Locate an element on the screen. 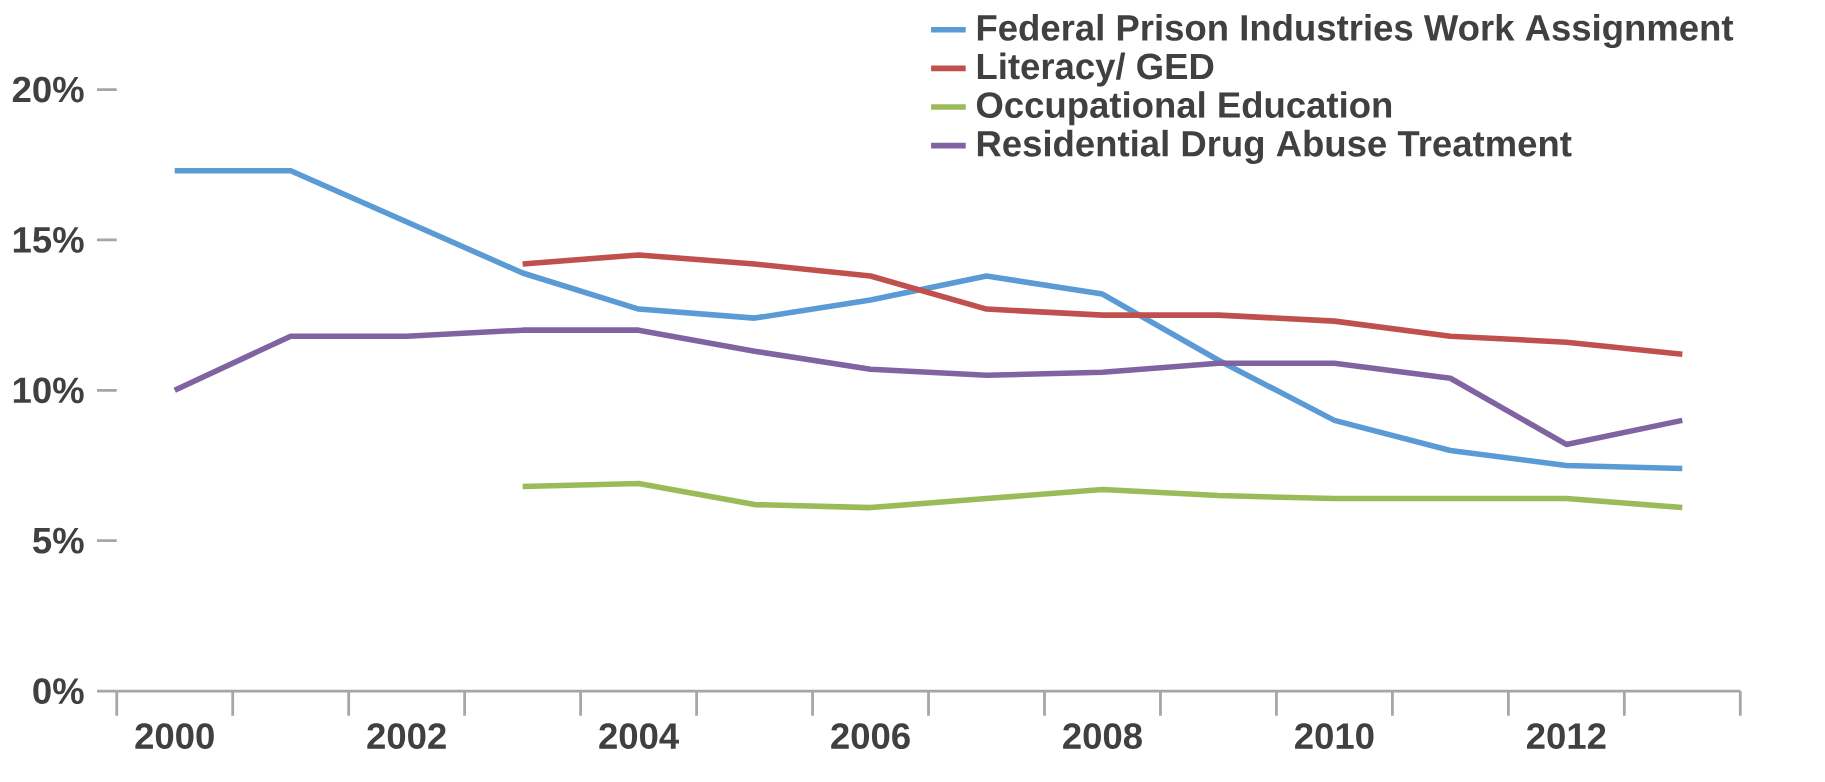 Image resolution: width=1825 pixels, height=782 pixels. legend-label: Federal Prison Industries Work Assignment is located at coordinates (1355, 31).